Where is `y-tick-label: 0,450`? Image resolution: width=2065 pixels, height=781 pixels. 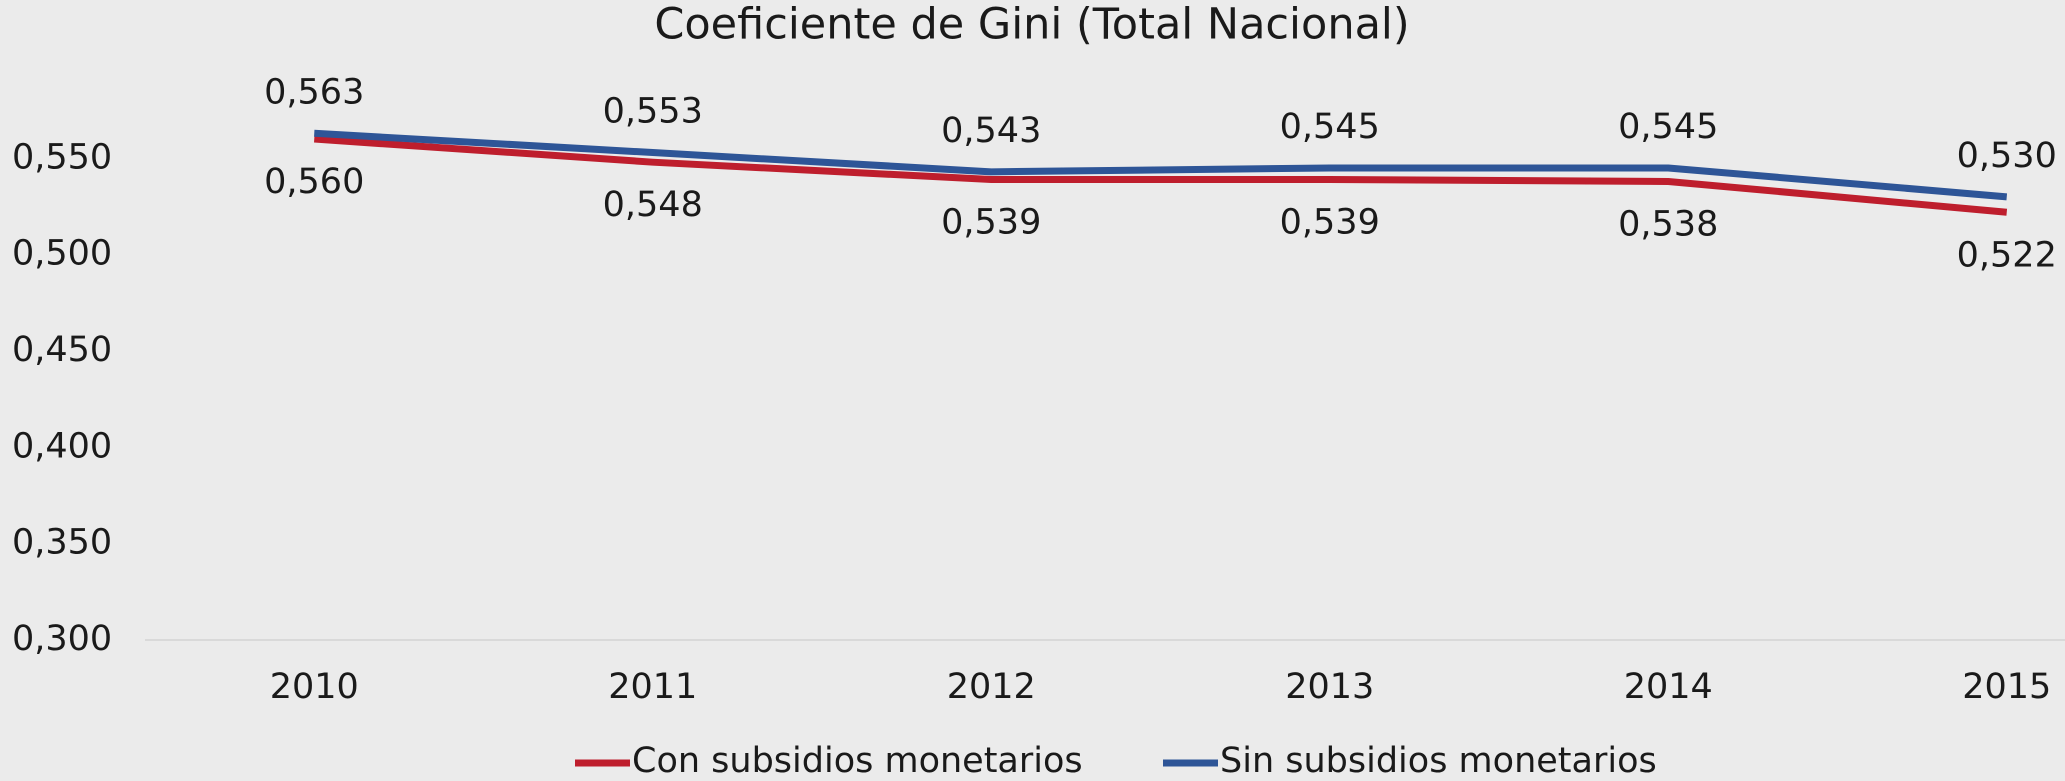
y-tick-label: 0,450 is located at coordinates (62, 350).